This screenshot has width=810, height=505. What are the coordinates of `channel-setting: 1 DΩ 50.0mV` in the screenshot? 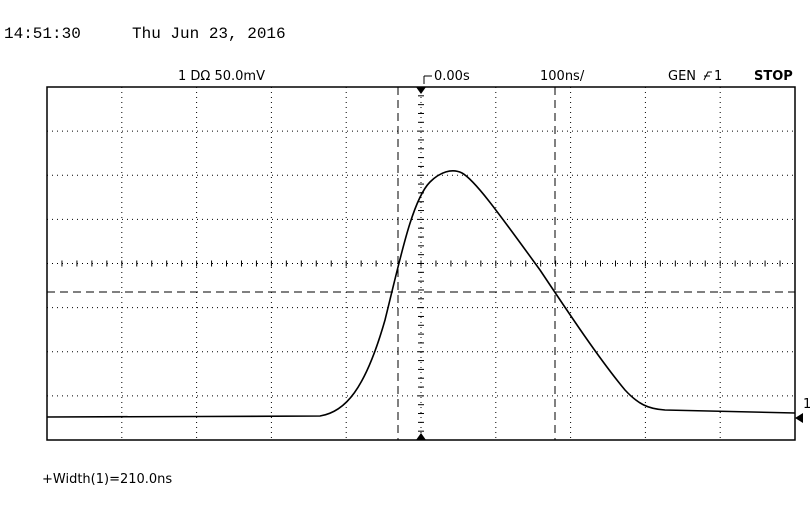 It's located at (221, 76).